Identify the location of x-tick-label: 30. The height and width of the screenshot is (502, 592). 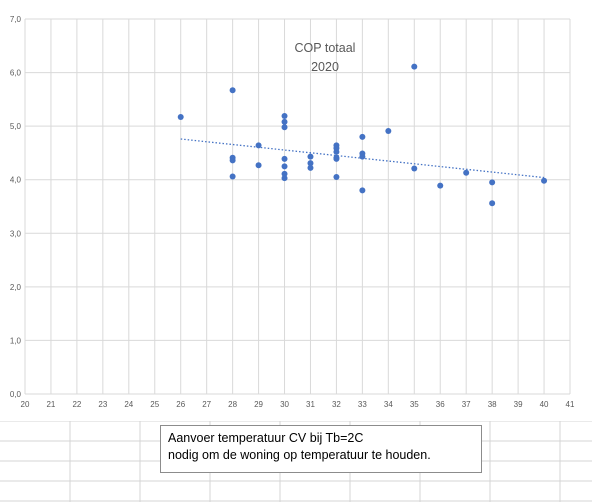
(284, 404).